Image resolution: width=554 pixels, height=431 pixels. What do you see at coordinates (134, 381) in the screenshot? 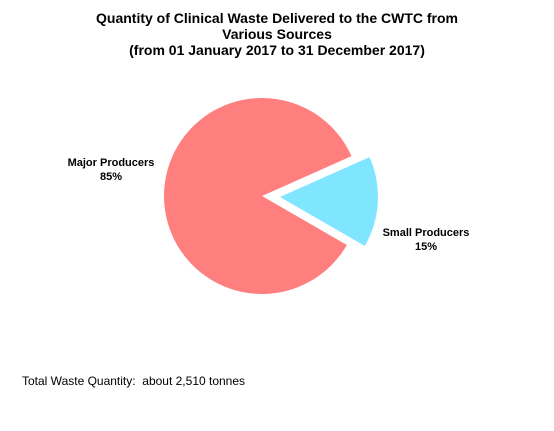
I see `total-waste-note: Total Waste Quantity: about 2,510 tonnes` at bounding box center [134, 381].